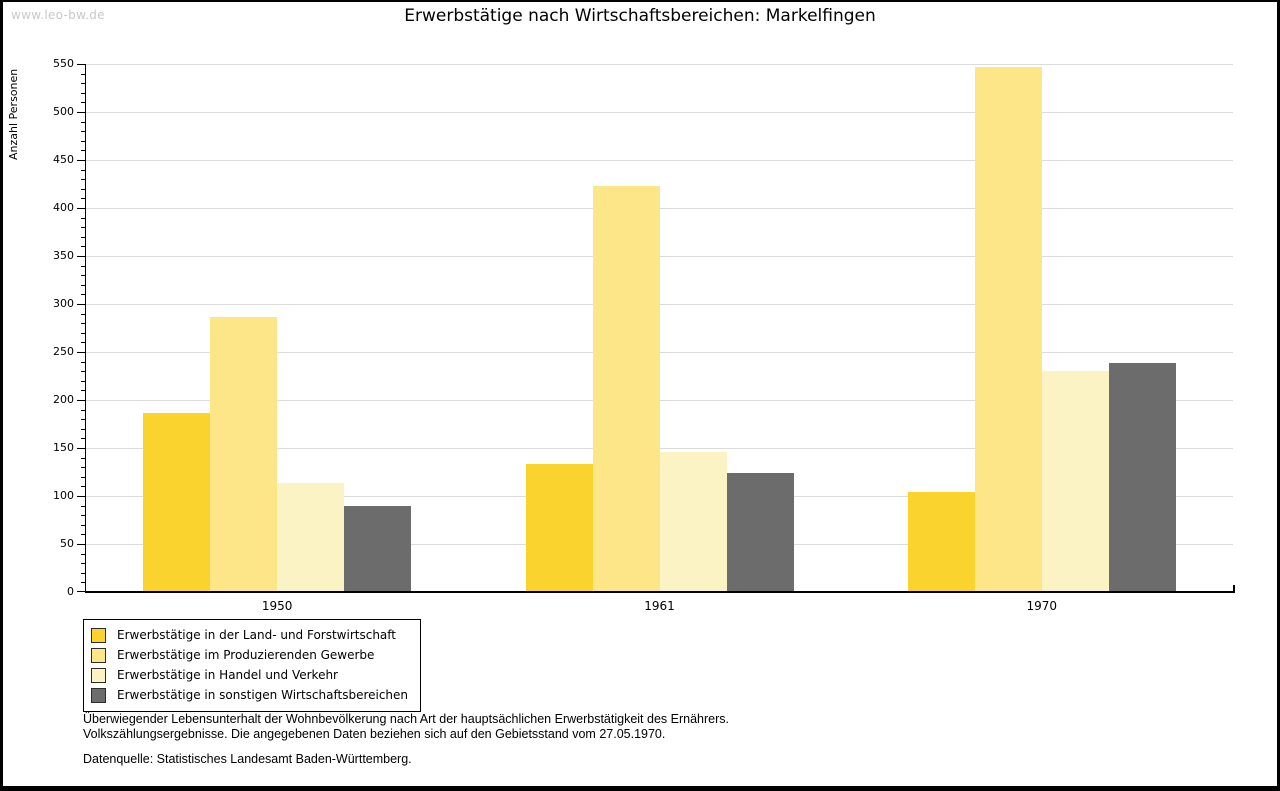 Image resolution: width=1280 pixels, height=791 pixels. Describe the element at coordinates (941, 542) in the screenshot. I see `bar-series1-1970` at that location.